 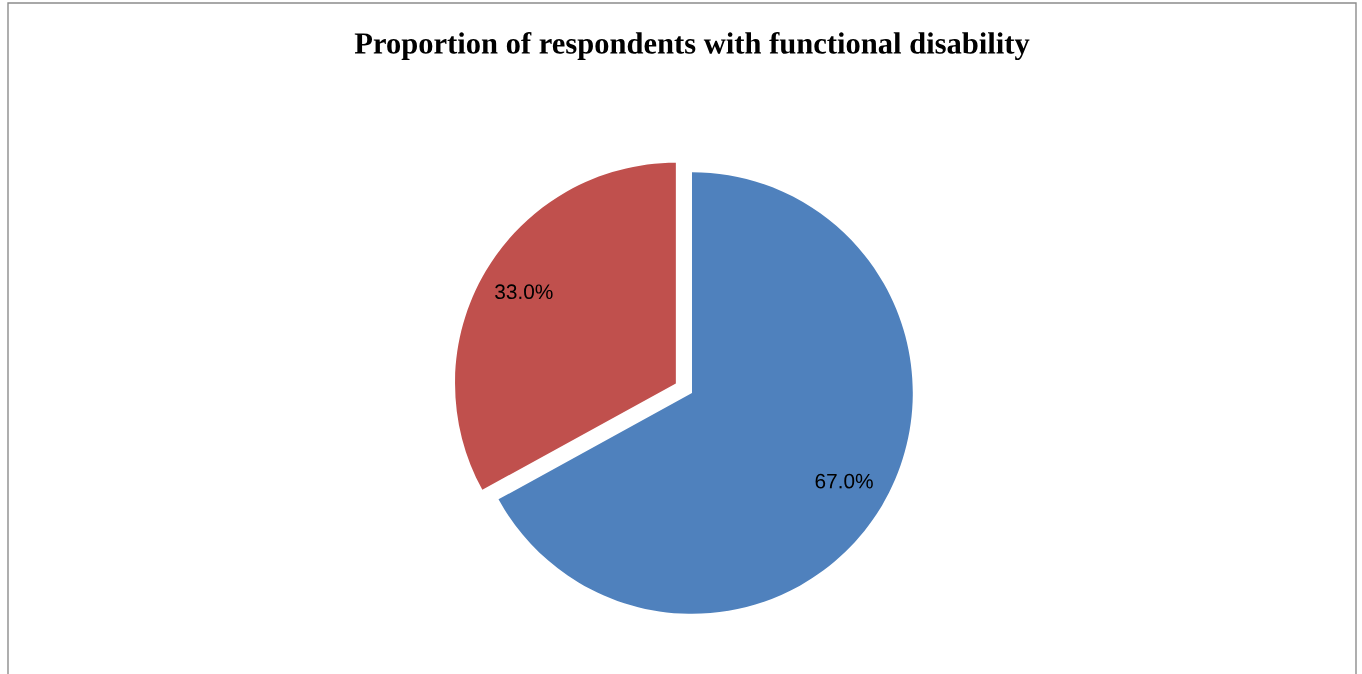 I want to click on data-label: 67.0%, so click(x=844, y=481).